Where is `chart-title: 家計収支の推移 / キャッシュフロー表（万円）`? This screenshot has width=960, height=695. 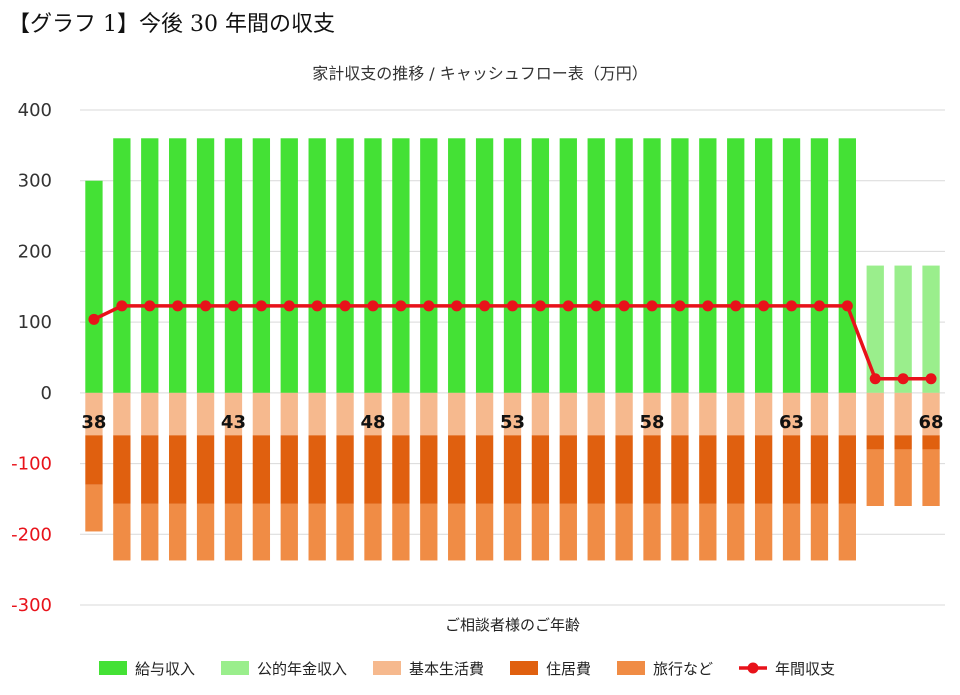
chart-title: 家計収支の推移 / キャッシュフロー表（万円） is located at coordinates (480, 73).